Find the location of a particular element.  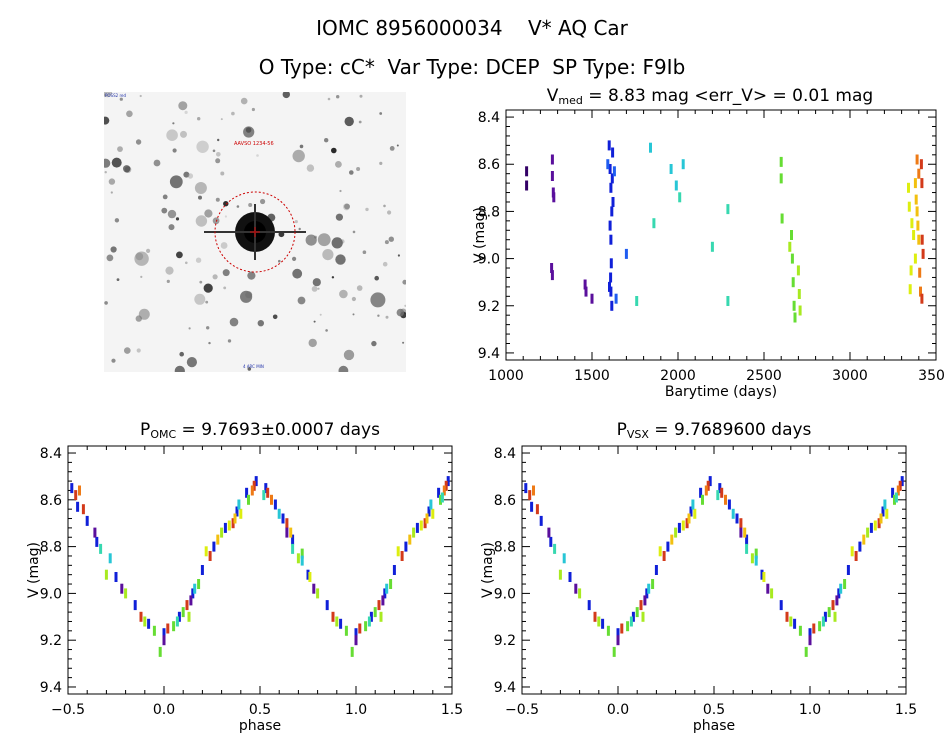

x-tick-label: 1.0 is located at coordinates (810, 710).